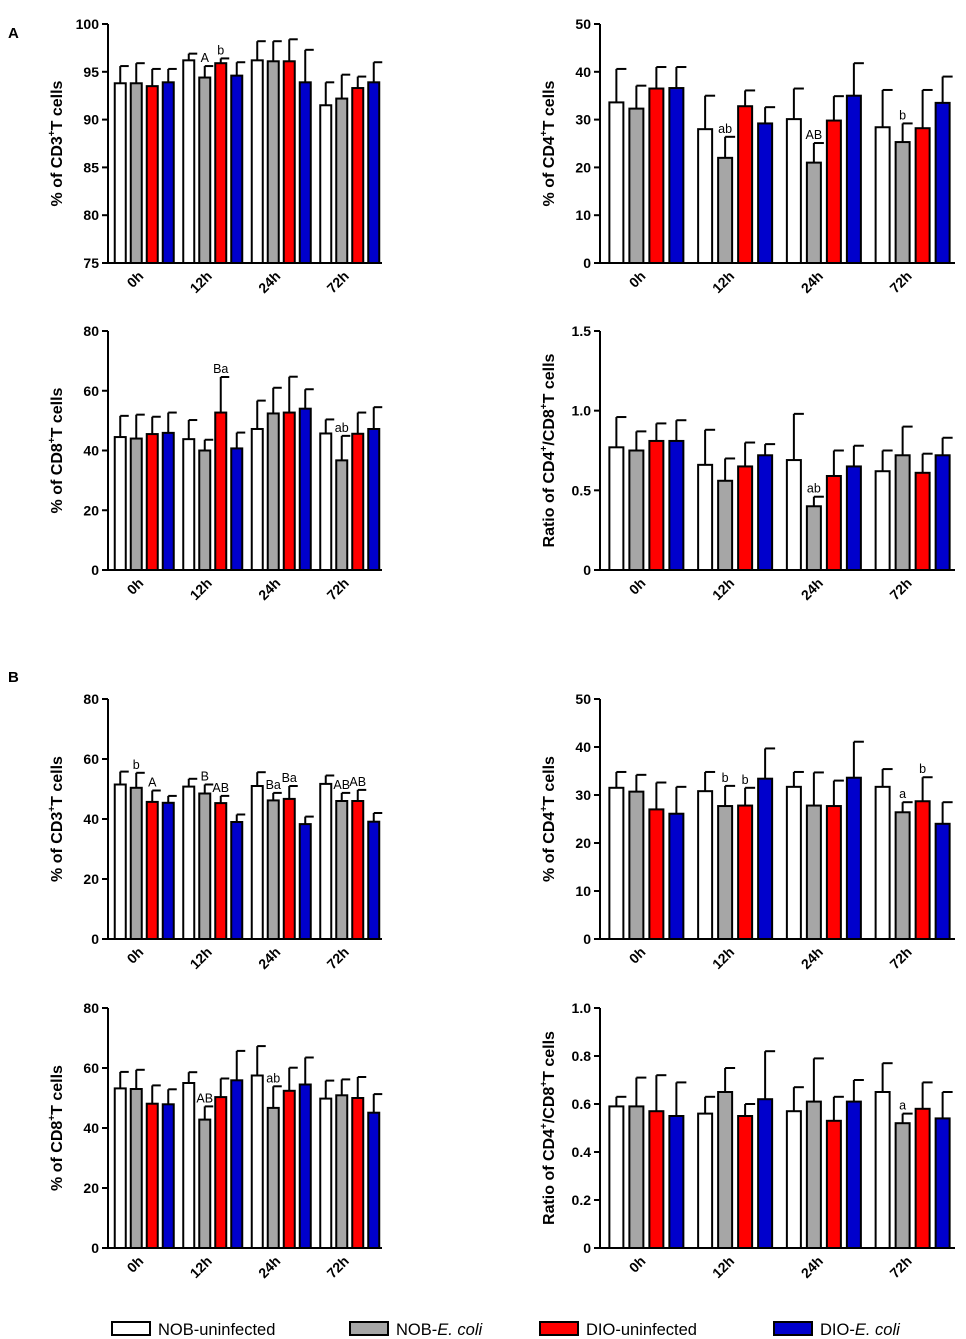 Image resolution: width=966 pixels, height=1339 pixels. Describe the element at coordinates (922, 769) in the screenshot. I see `significance-label: b` at that location.